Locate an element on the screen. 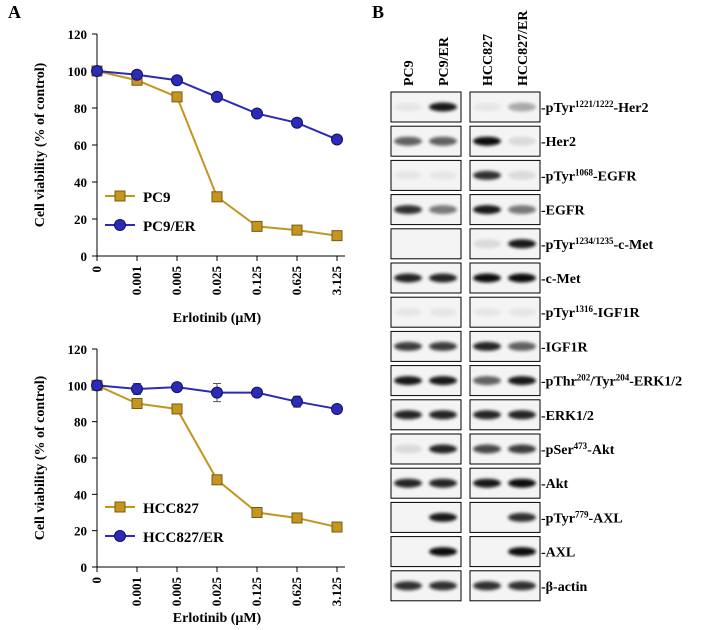  row-label: -β-actin is located at coordinates (564, 587).